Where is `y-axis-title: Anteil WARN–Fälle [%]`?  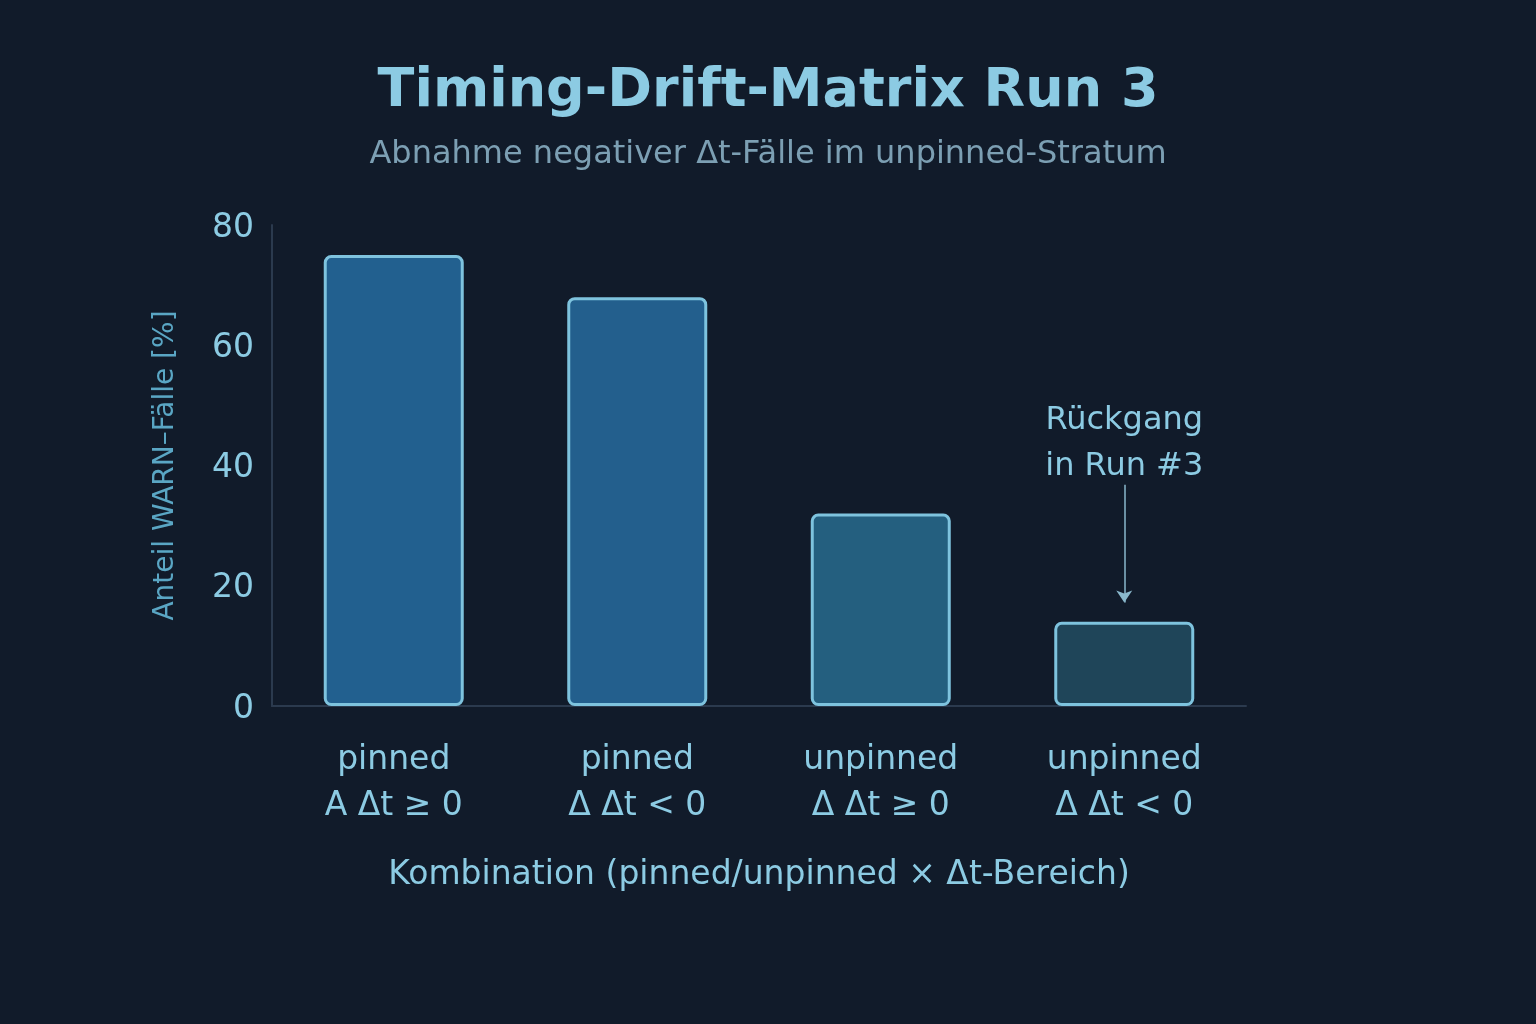
y-axis-title: Anteil WARN–Fälle [%] is located at coordinates (163, 465).